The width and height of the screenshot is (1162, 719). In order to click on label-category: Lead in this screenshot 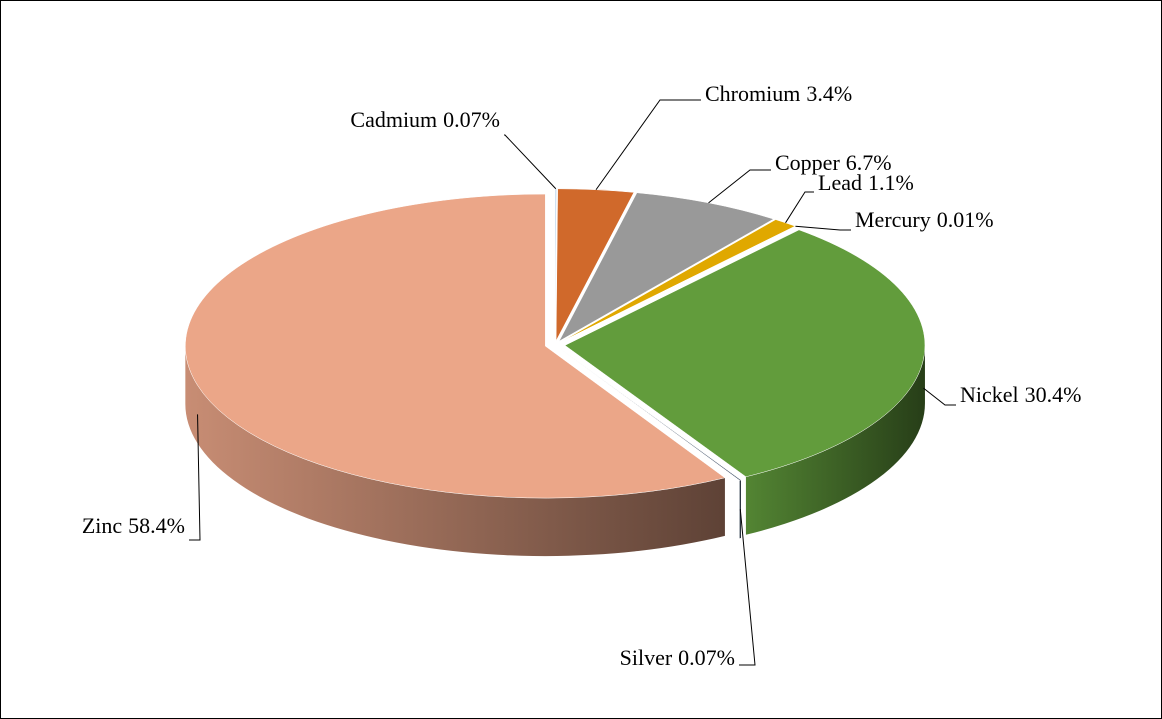, I will do `click(840, 182)`.